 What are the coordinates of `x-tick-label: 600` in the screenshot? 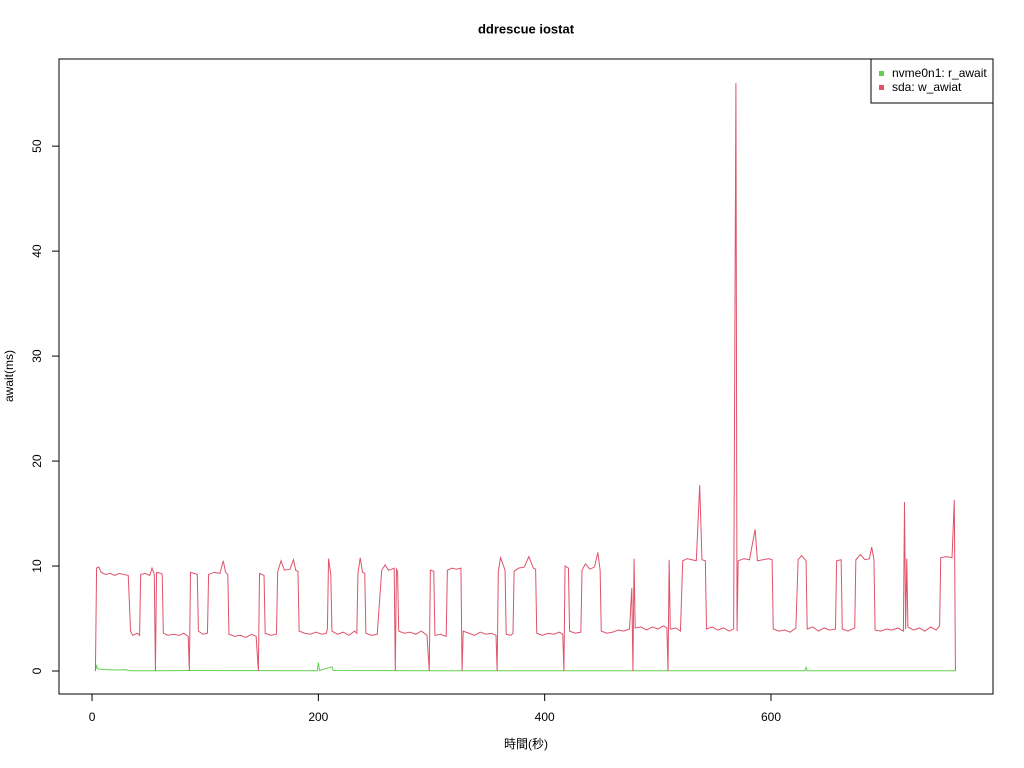 It's located at (771, 717).